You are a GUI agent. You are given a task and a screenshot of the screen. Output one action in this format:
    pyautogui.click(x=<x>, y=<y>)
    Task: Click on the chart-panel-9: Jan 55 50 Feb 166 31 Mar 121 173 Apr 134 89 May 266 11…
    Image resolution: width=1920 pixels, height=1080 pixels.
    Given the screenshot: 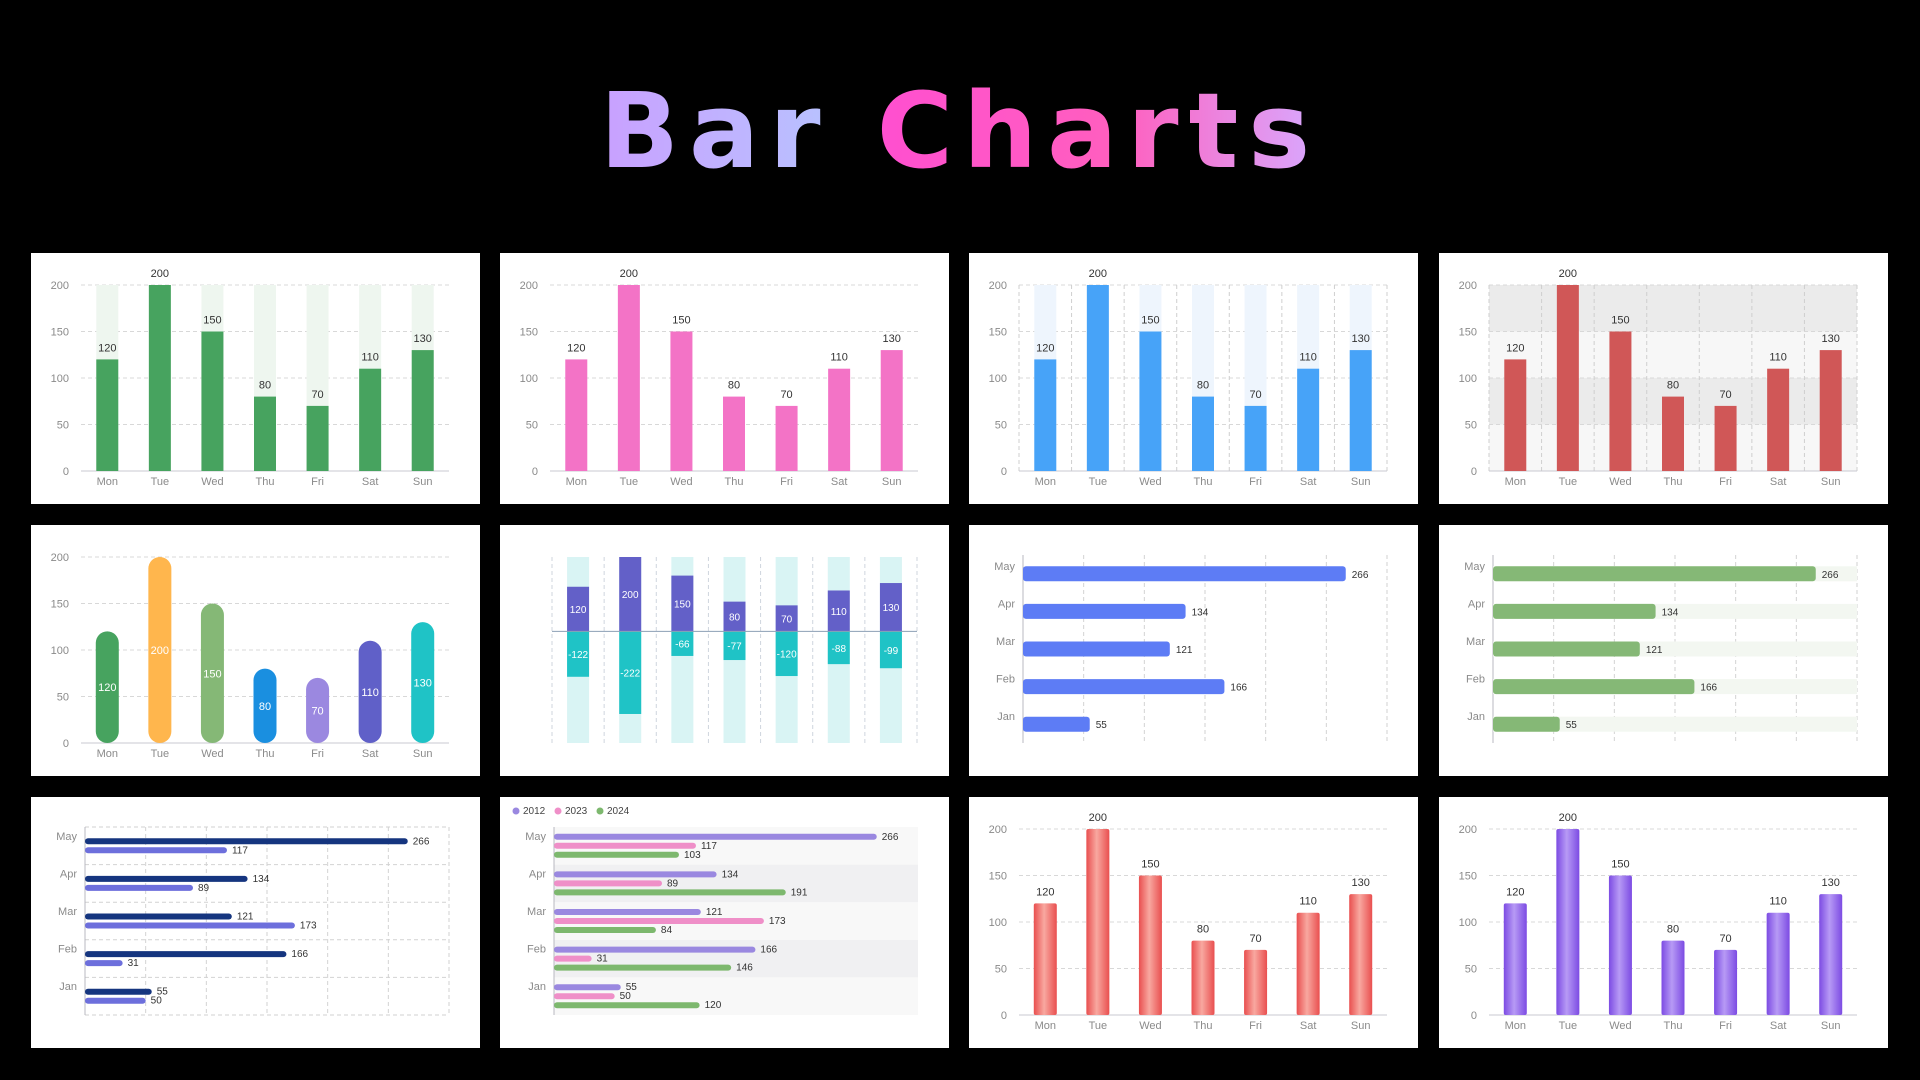 What is the action you would take?
    pyautogui.click(x=255, y=922)
    